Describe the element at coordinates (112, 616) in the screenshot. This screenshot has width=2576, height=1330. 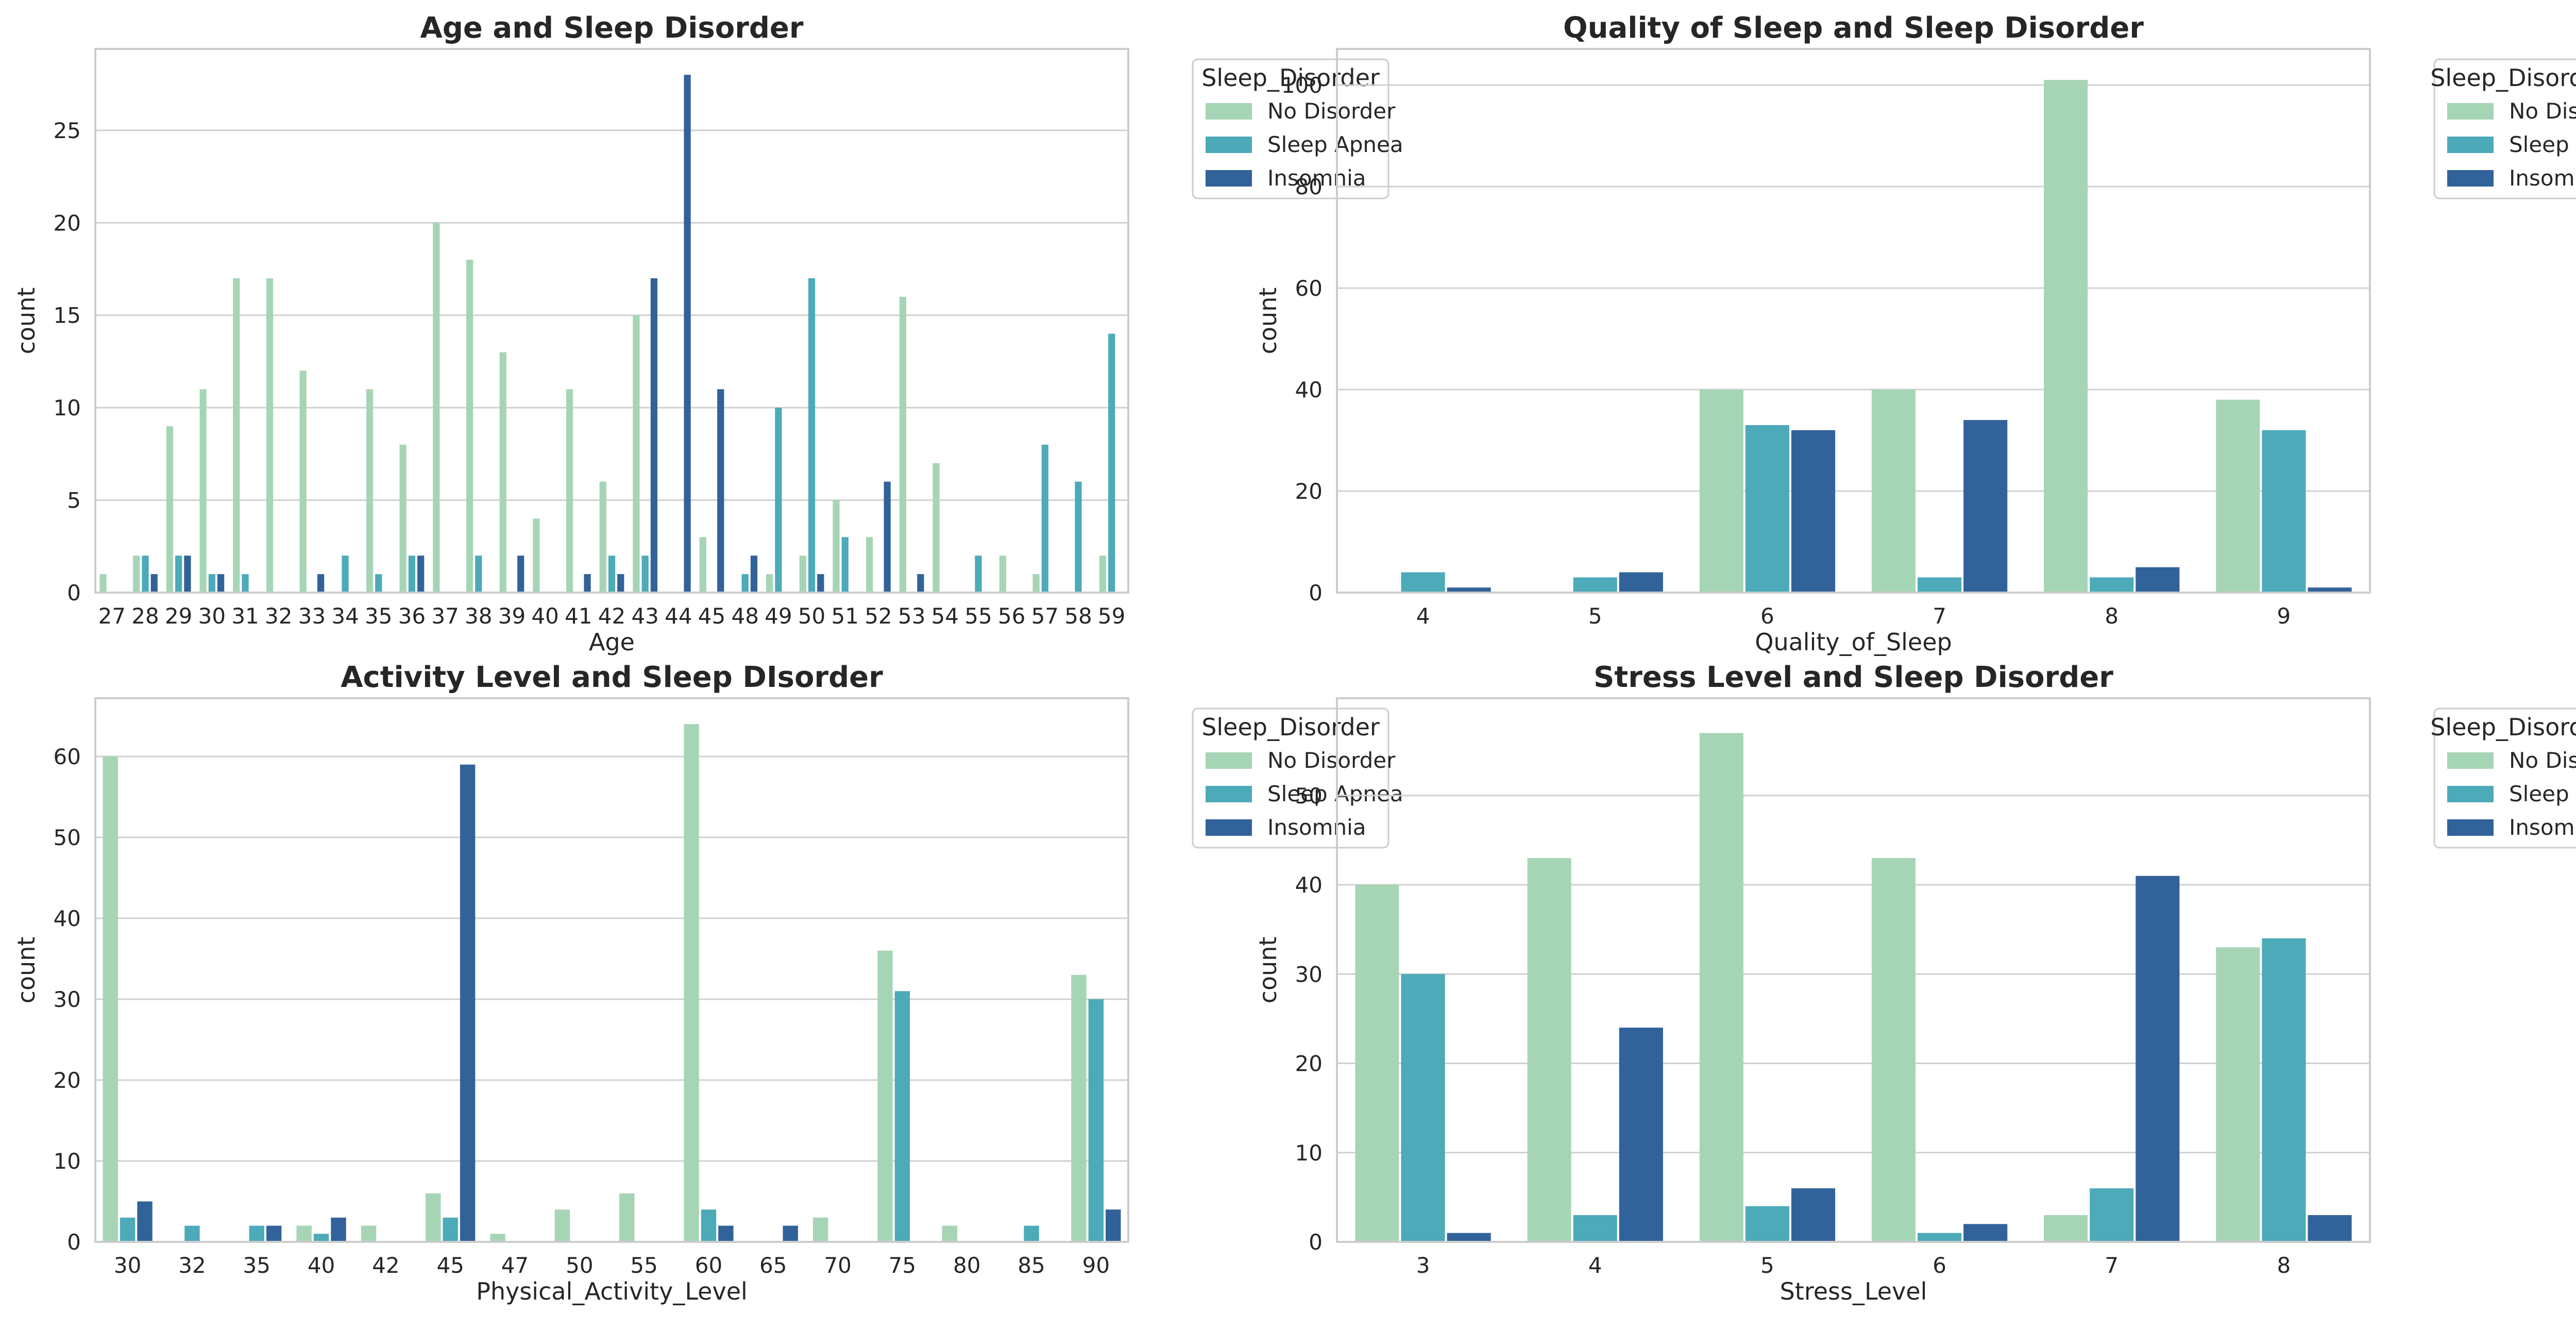
I see `x-tick-label: 27` at that location.